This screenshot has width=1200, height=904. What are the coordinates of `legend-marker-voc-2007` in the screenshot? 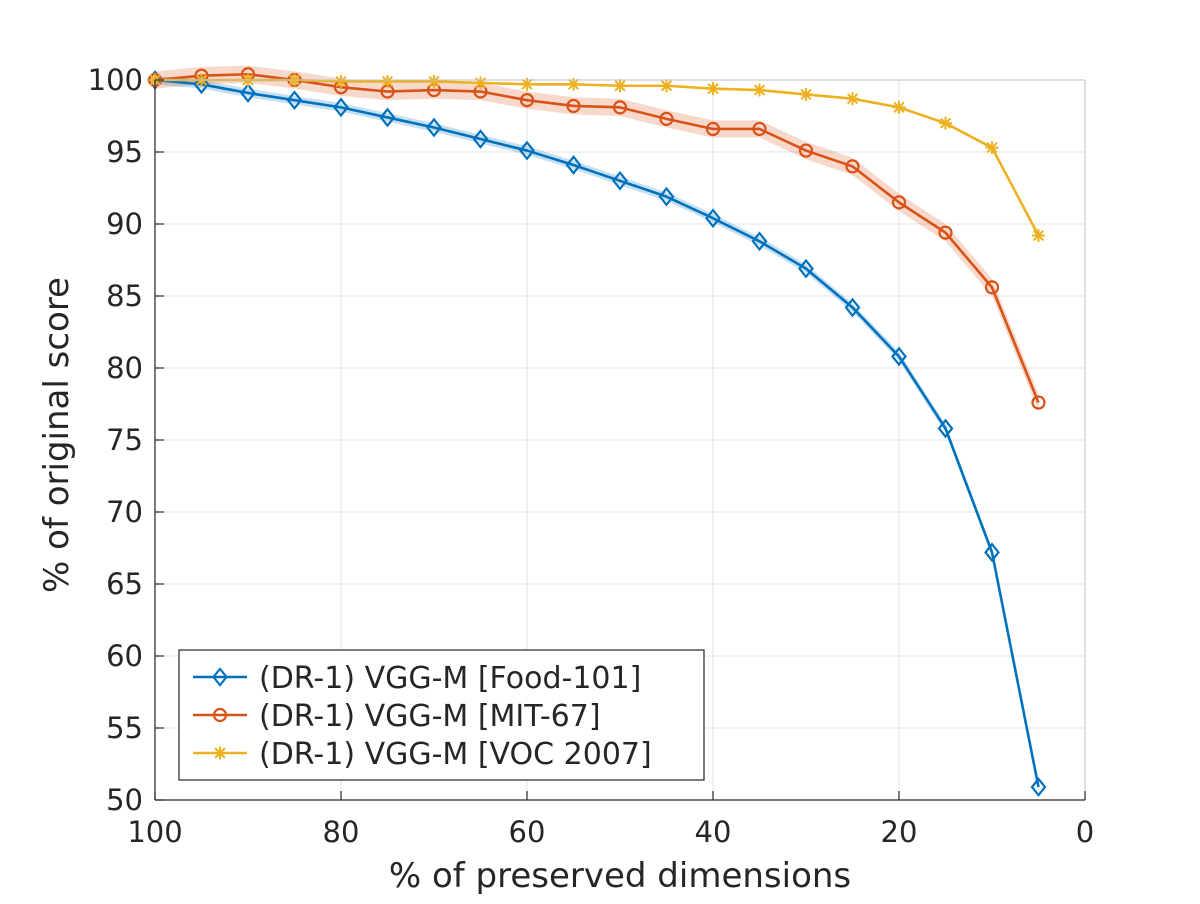 It's located at (220, 753).